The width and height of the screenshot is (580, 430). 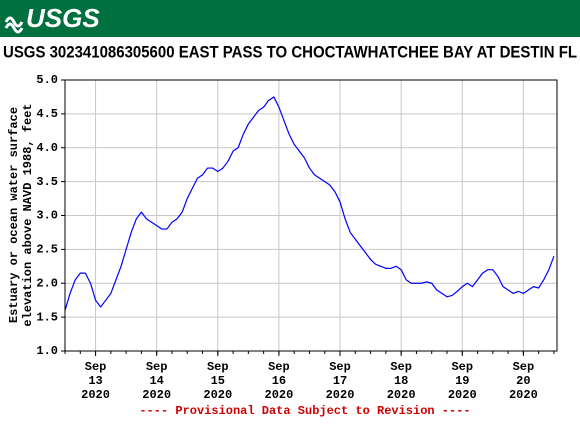 I want to click on x-tick-label: 19, so click(x=462, y=381).